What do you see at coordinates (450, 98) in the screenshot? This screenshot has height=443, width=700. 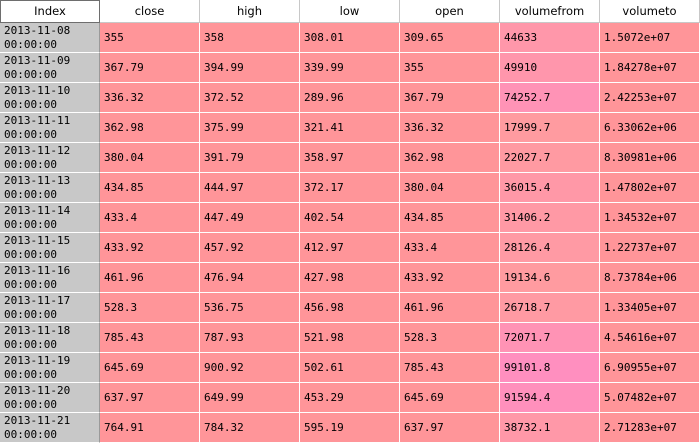 I see `cell-open: 367.79` at bounding box center [450, 98].